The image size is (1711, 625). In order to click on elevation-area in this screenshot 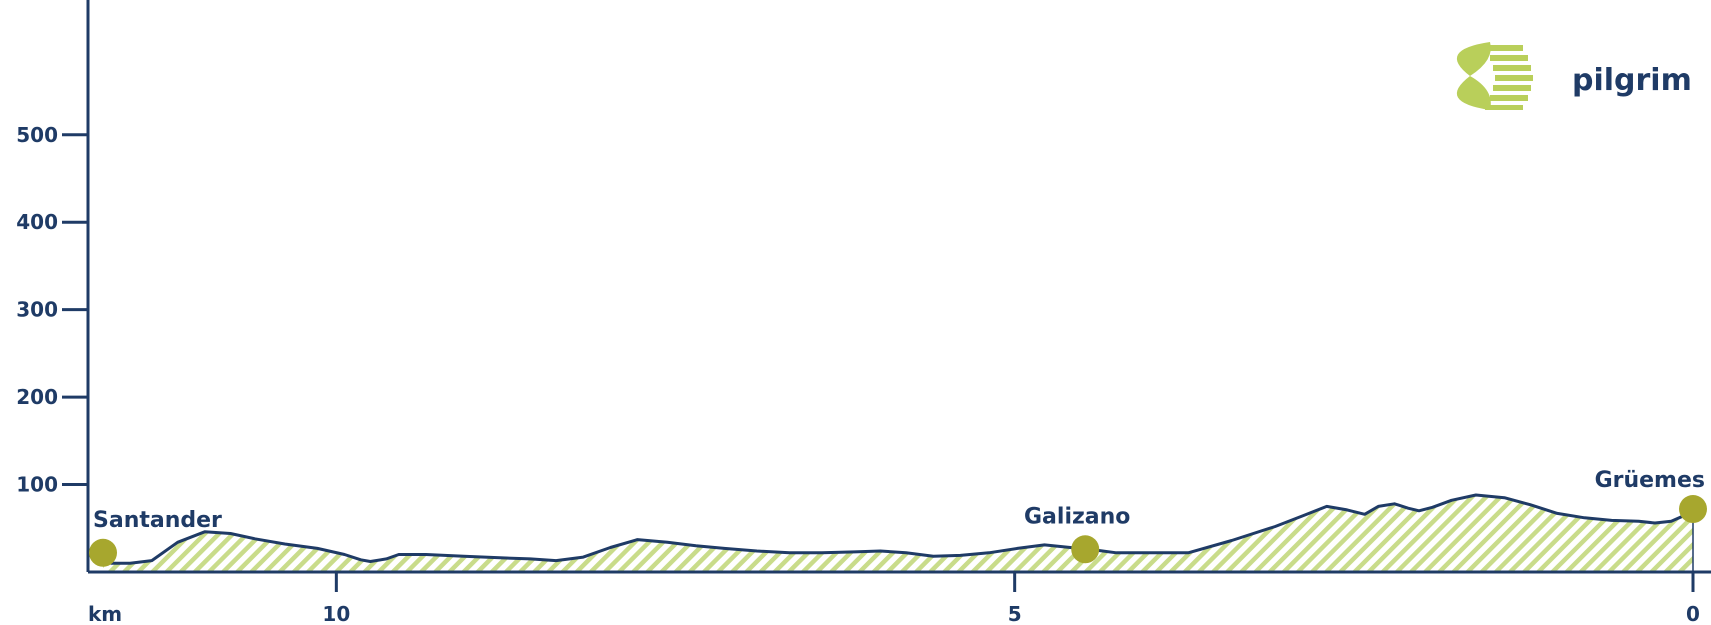, I will do `click(898, 533)`.